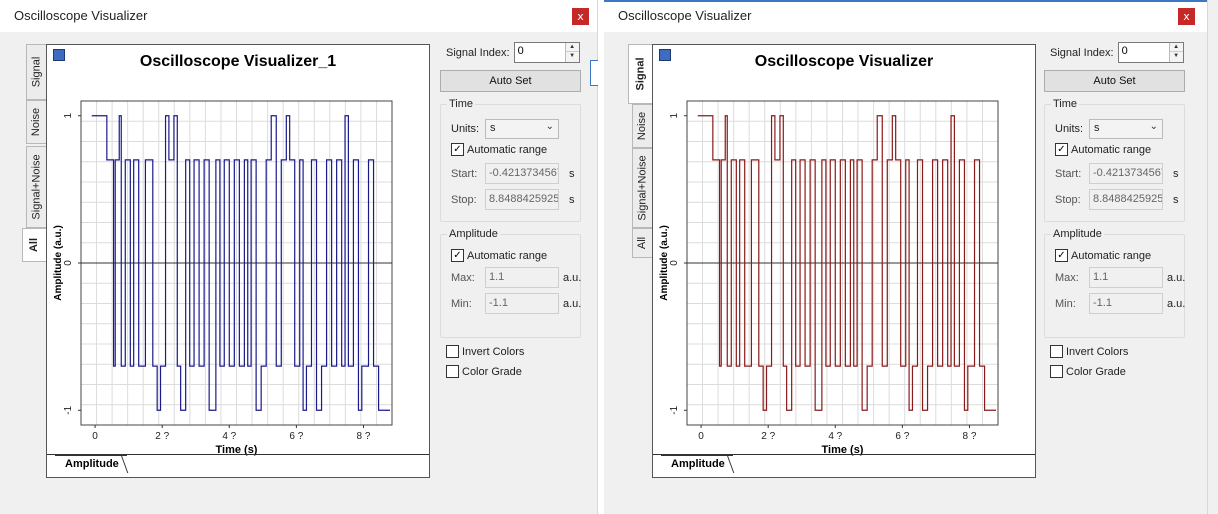 Image resolution: width=1218 pixels, height=514 pixels. What do you see at coordinates (1176, 277) in the screenshot?
I see `max-unit: a.u.` at bounding box center [1176, 277].